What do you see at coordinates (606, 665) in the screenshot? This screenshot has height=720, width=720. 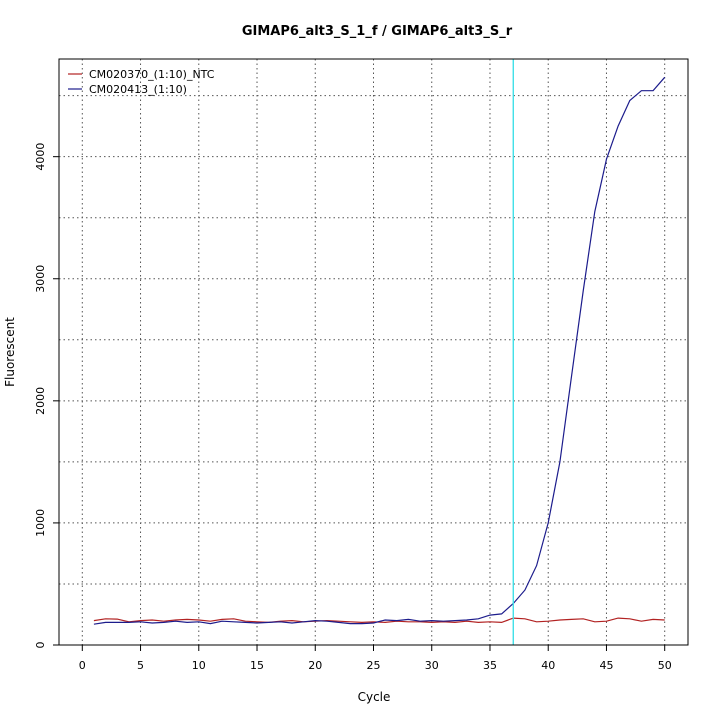 I see `x-tick-label: 45` at bounding box center [606, 665].